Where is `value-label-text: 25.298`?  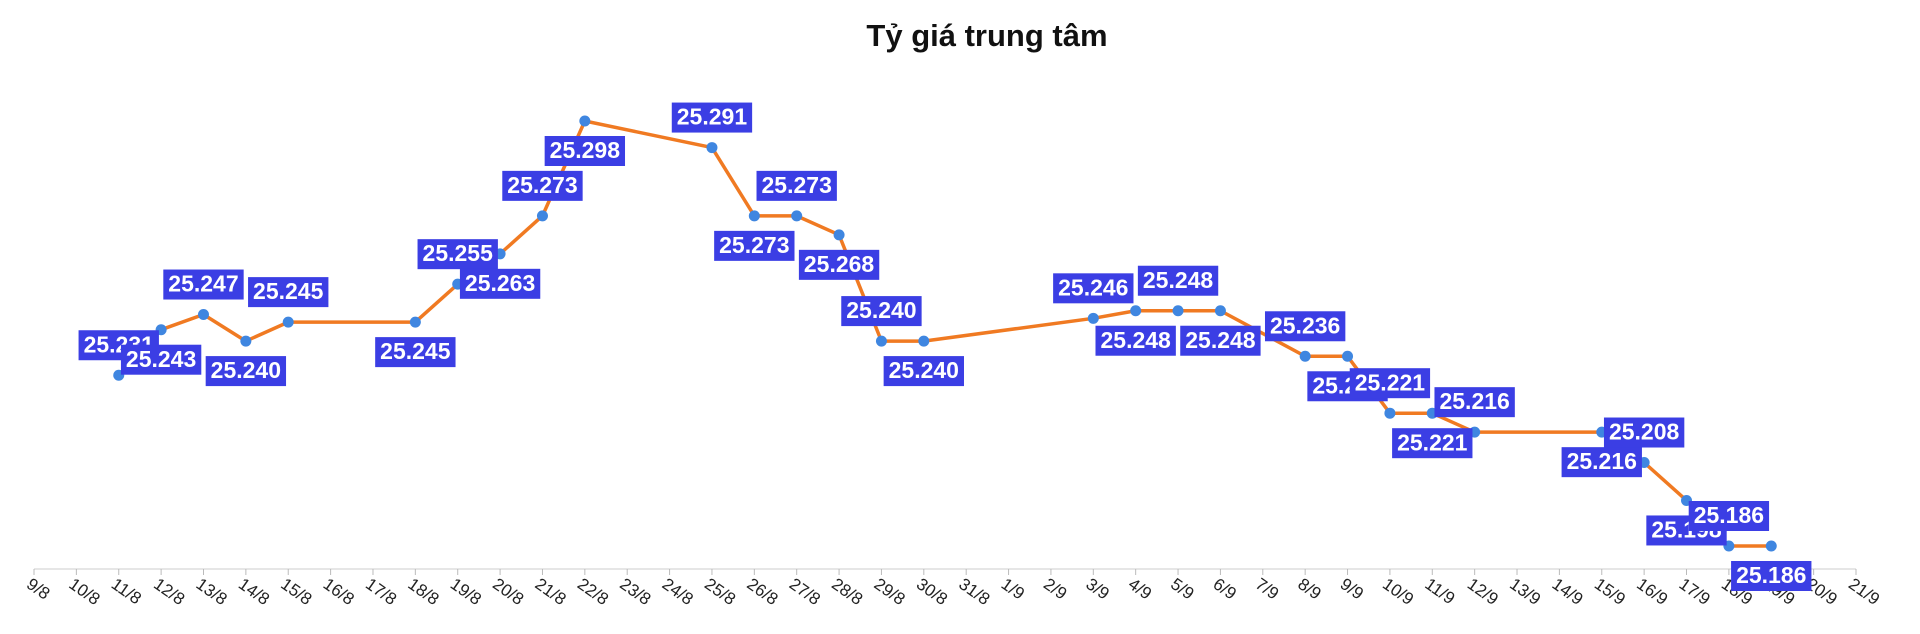 value-label-text: 25.298 is located at coordinates (585, 150).